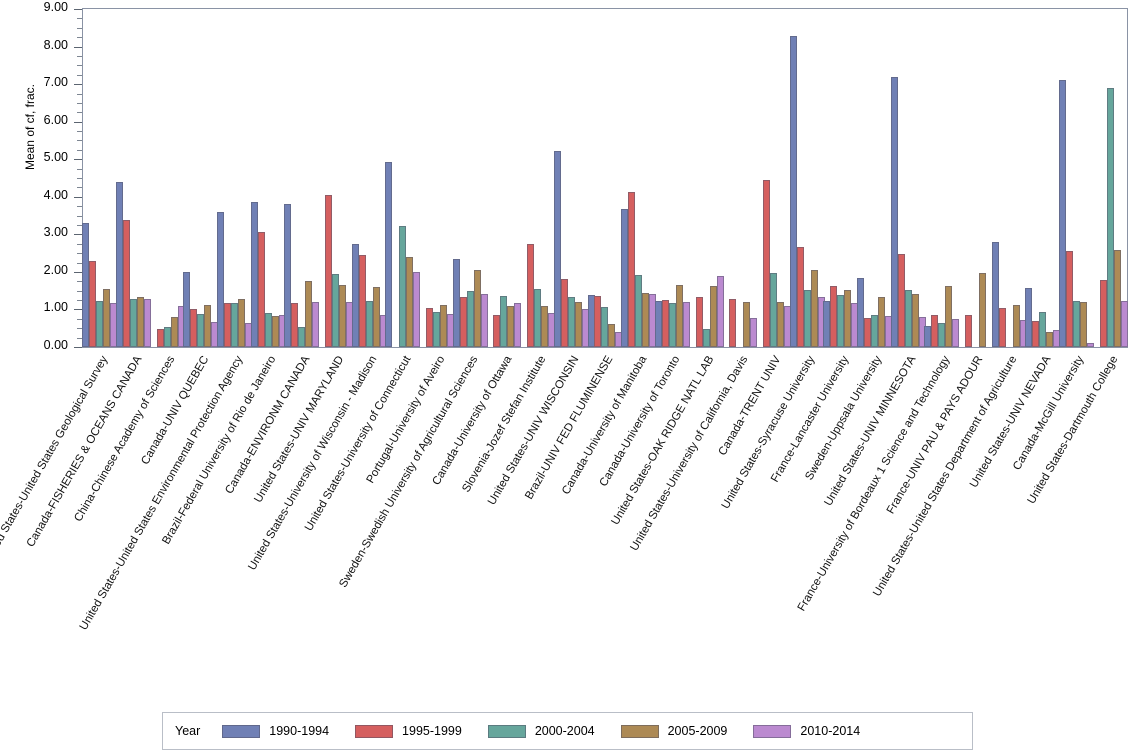 This screenshot has height=756, width=1134. What do you see at coordinates (806, 731) in the screenshot?
I see `legend-item: 2010-2014` at bounding box center [806, 731].